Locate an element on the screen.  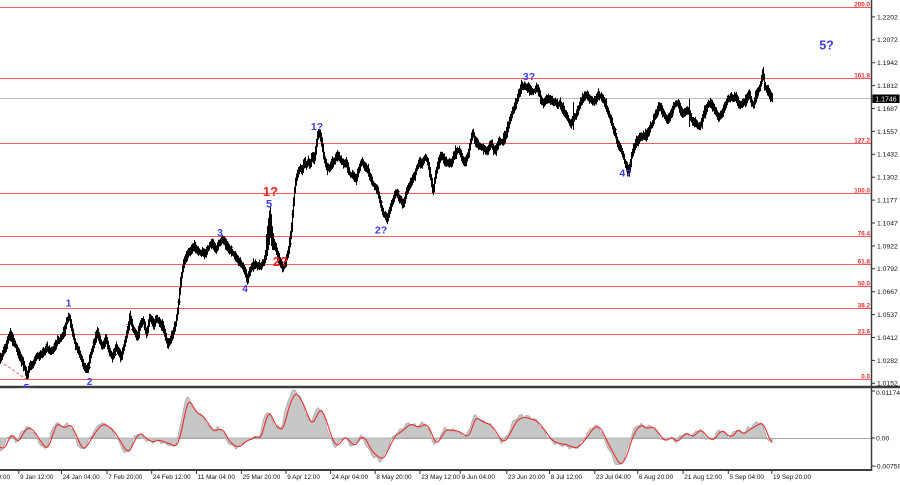
svg-text: 100.0 is located at coordinates (862, 190).